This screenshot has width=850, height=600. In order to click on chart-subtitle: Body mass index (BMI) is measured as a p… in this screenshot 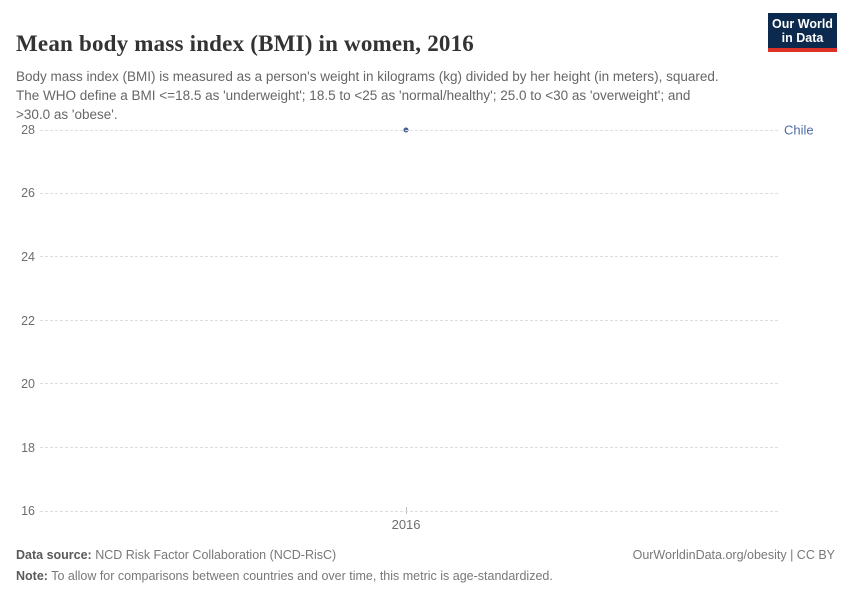, I will do `click(367, 95)`.